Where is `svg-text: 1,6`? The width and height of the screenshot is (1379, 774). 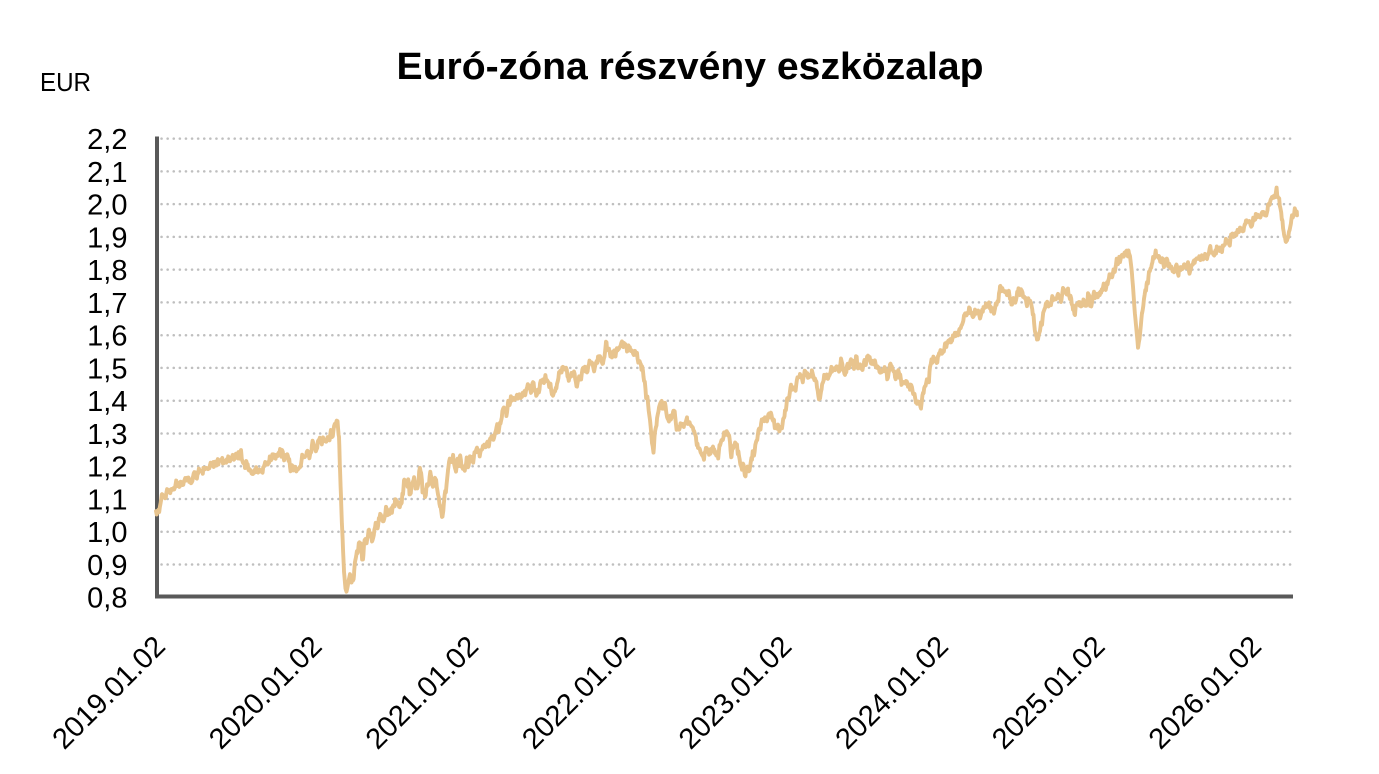 svg-text: 1,6 is located at coordinates (107, 337).